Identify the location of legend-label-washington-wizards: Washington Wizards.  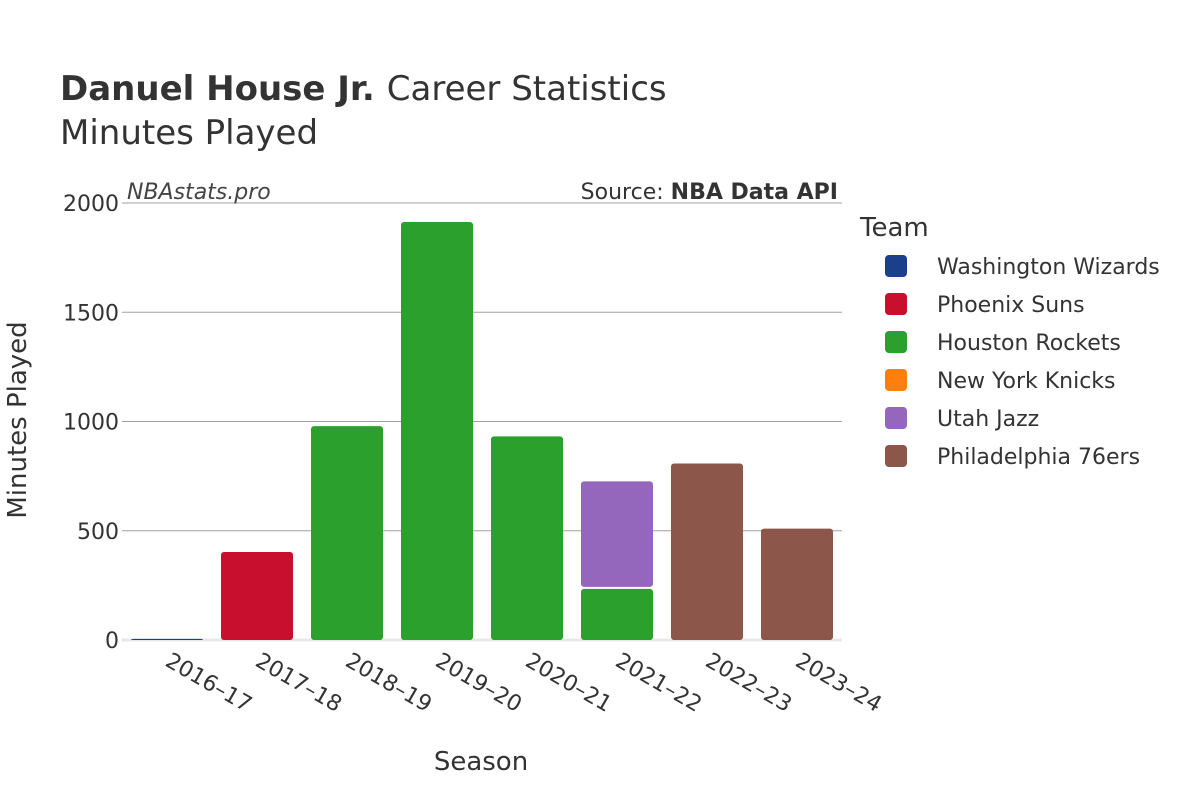
(1048, 267).